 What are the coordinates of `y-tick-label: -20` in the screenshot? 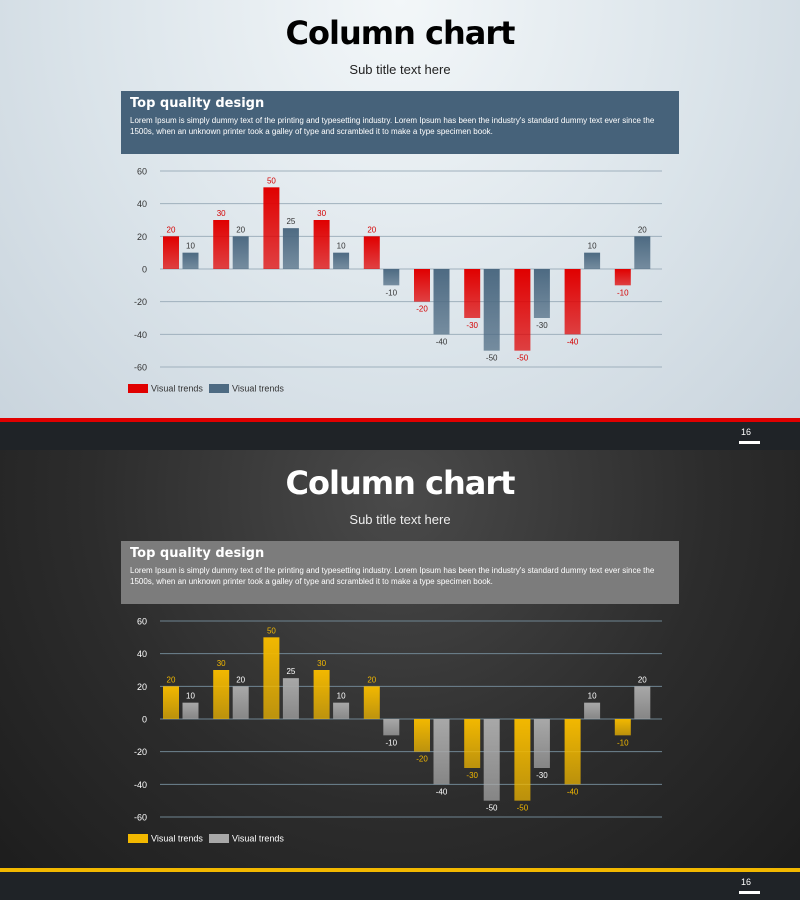 It's located at (140, 302).